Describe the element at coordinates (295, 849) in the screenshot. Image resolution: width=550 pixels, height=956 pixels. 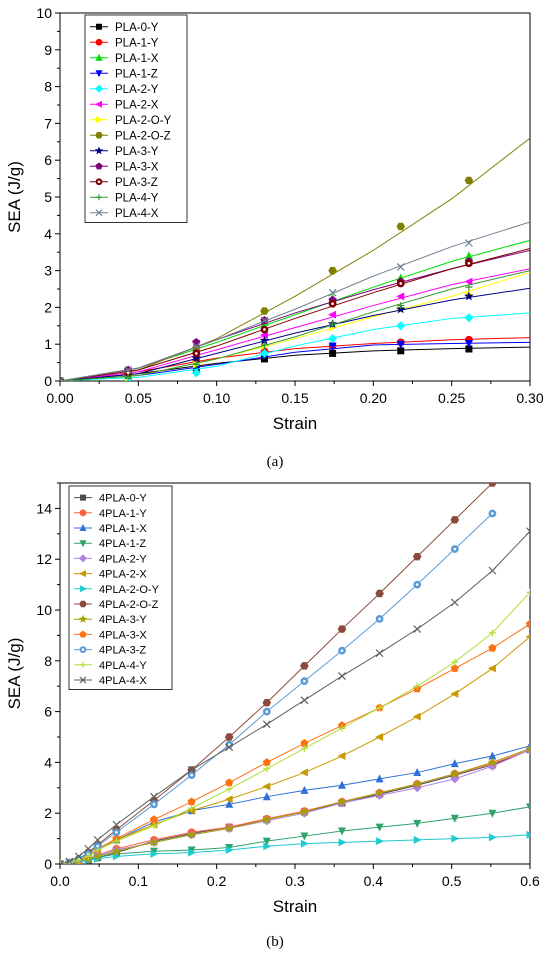
I see `series-line-4pla-2-o-y` at that location.